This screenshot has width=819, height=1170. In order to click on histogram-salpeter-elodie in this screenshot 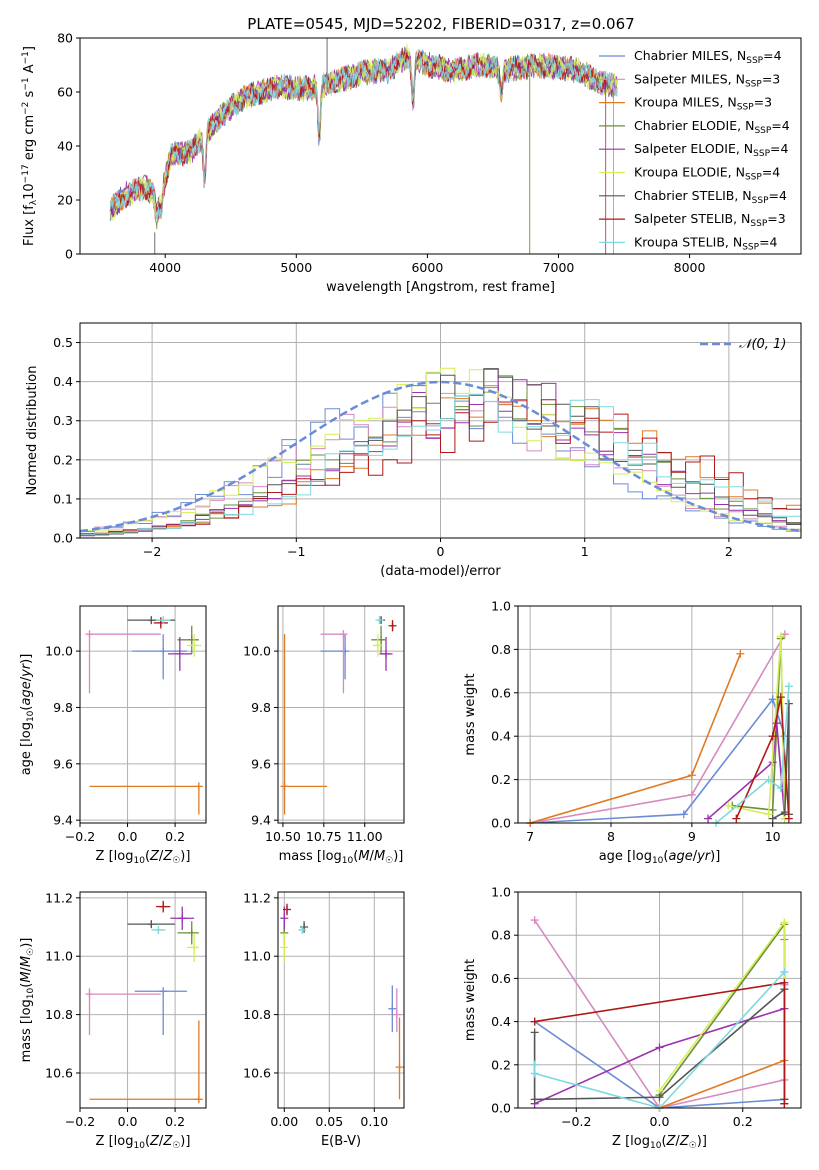, I will do `click(440, 452)`.